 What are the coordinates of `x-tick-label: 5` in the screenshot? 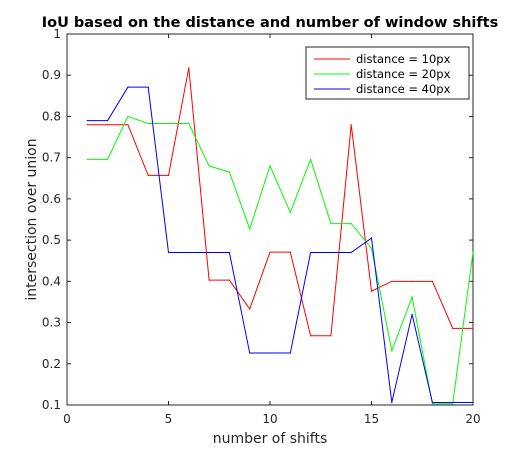 It's located at (169, 419).